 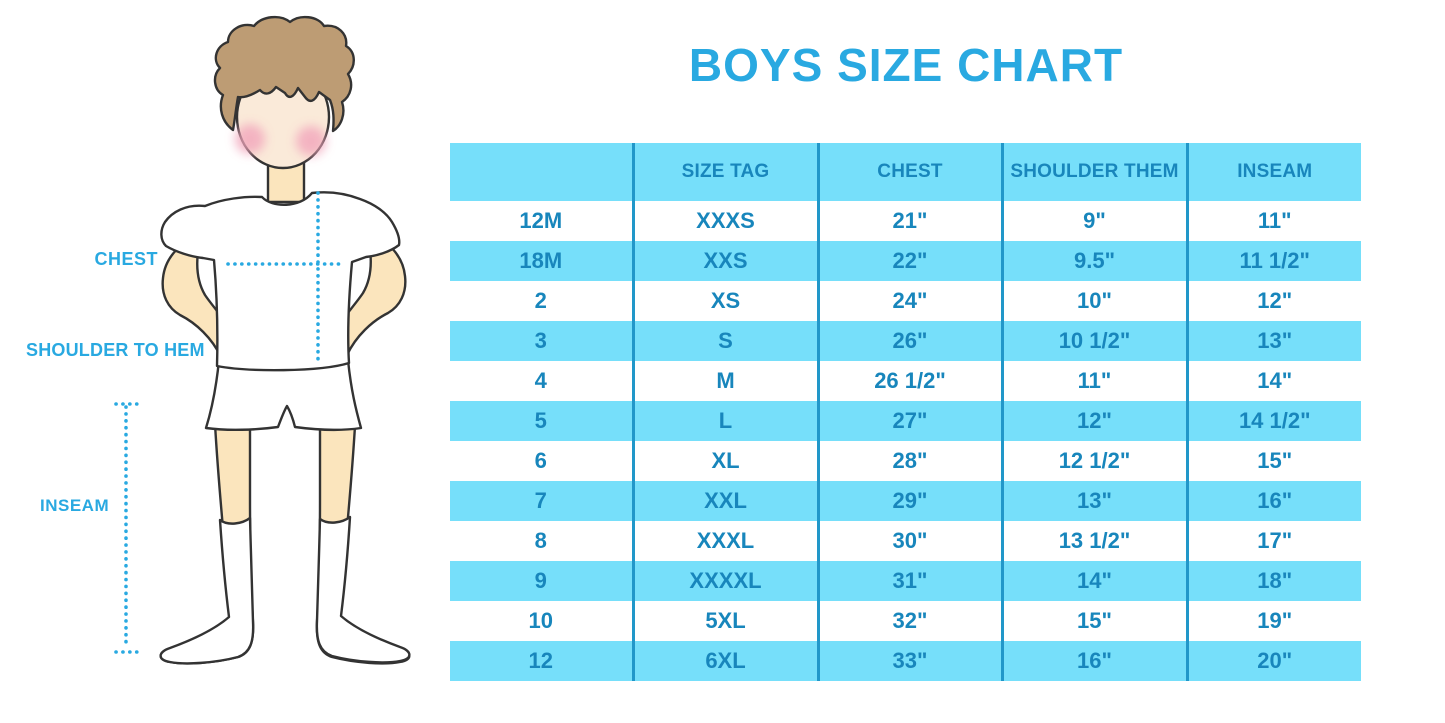 What do you see at coordinates (724, 221) in the screenshot?
I see `table-cell: XXXS` at bounding box center [724, 221].